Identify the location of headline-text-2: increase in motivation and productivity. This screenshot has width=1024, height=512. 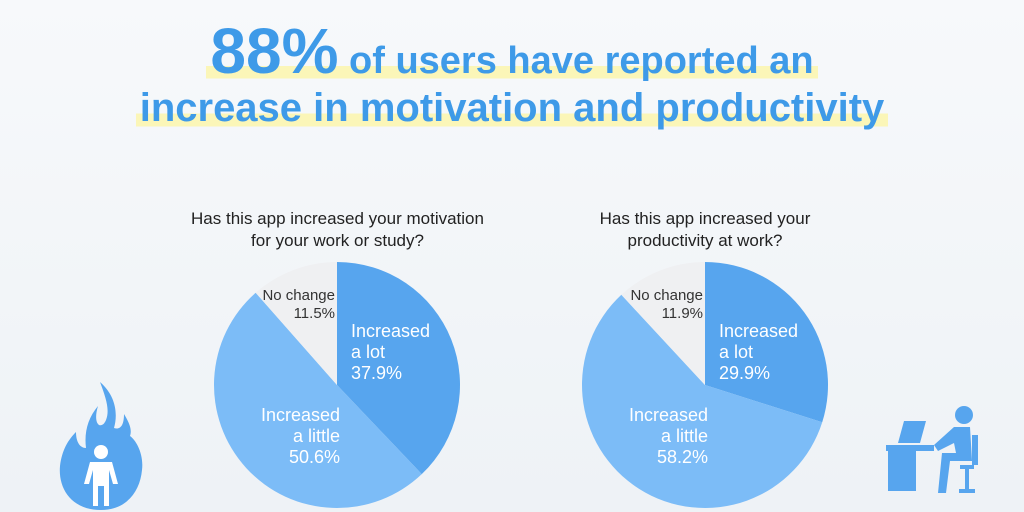
(512, 108).